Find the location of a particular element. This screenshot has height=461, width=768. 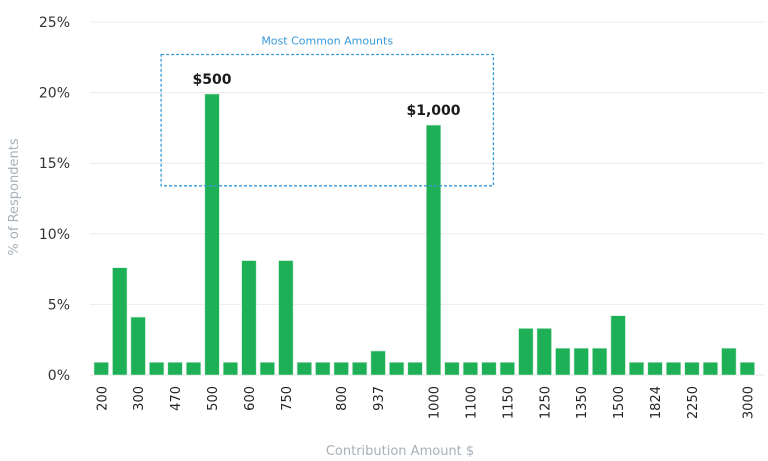

x-tick-label: 600 is located at coordinates (250, 398).